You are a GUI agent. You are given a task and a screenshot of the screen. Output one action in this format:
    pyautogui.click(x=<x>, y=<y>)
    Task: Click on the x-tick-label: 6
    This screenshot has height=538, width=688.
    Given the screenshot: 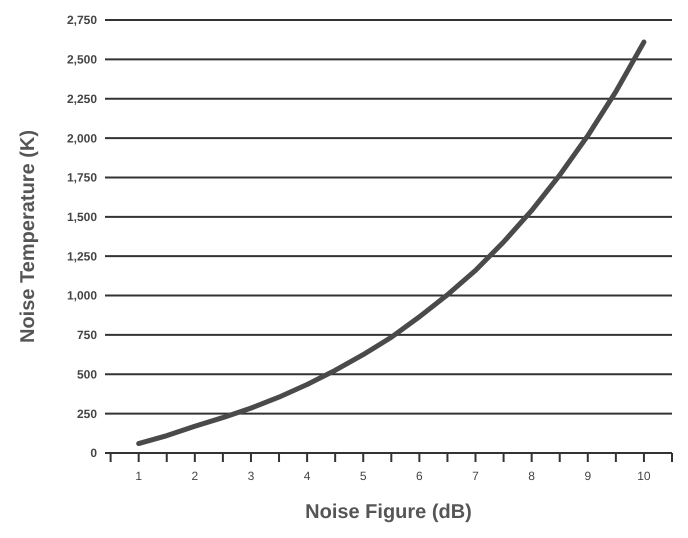 What is the action you would take?
    pyautogui.click(x=420, y=476)
    